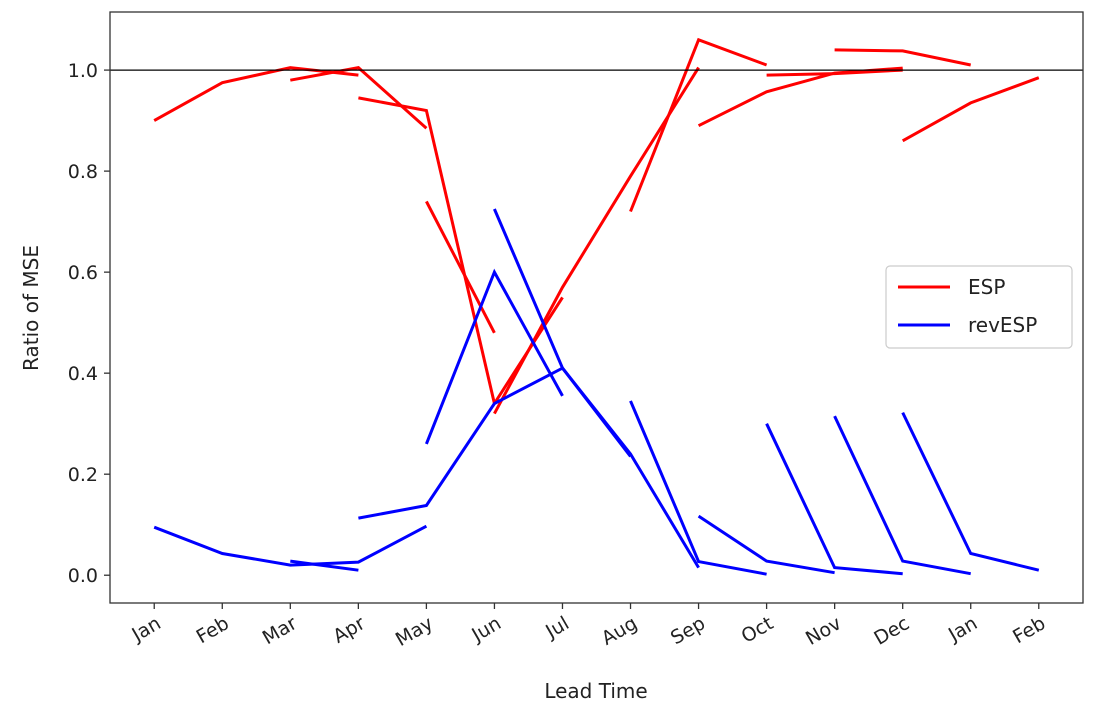 This screenshot has width=1099, height=708. What do you see at coordinates (595, 691) in the screenshot?
I see `x-axis-label: Lead Time` at bounding box center [595, 691].